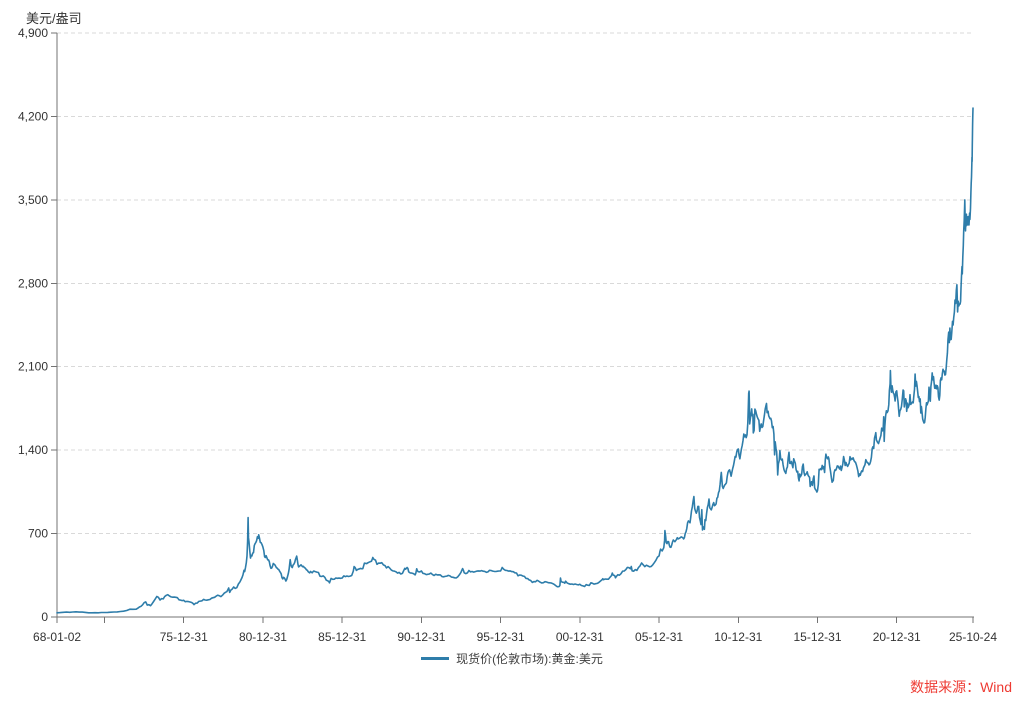 This screenshot has height=702, width=1024. What do you see at coordinates (33, 450) in the screenshot?
I see `y-tick-label: 1,400` at bounding box center [33, 450].